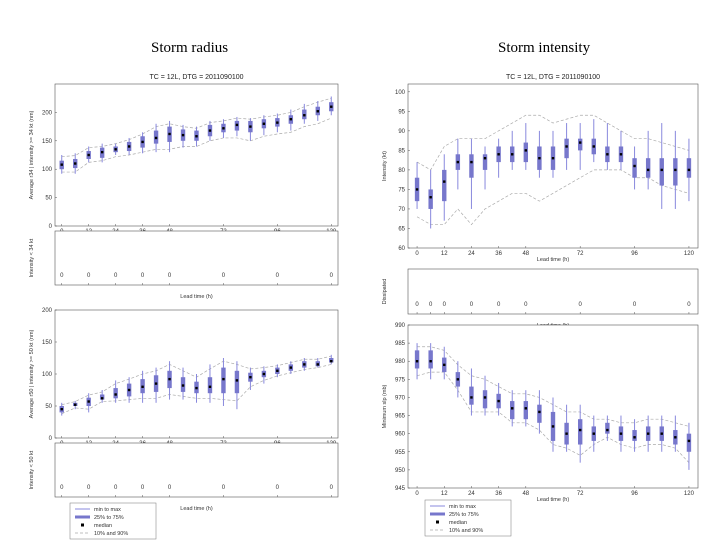 This screenshot has width=720, height=540. What do you see at coordinates (32, 257) in the screenshot?
I see `y-axis-label: Intensity < 34 kt` at bounding box center [32, 257].